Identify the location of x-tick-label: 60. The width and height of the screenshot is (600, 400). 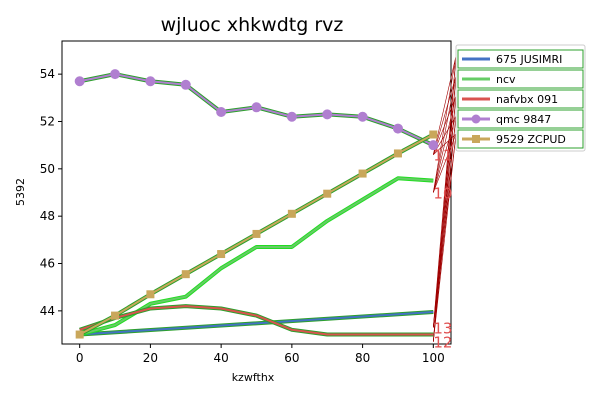
(291, 358).